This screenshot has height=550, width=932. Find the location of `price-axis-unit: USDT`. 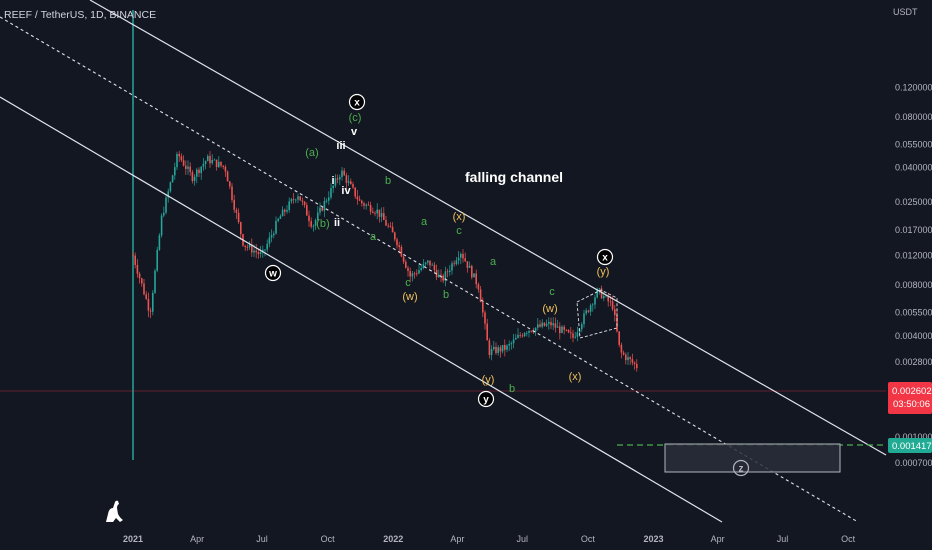

price-axis-unit: USDT is located at coordinates (905, 12).